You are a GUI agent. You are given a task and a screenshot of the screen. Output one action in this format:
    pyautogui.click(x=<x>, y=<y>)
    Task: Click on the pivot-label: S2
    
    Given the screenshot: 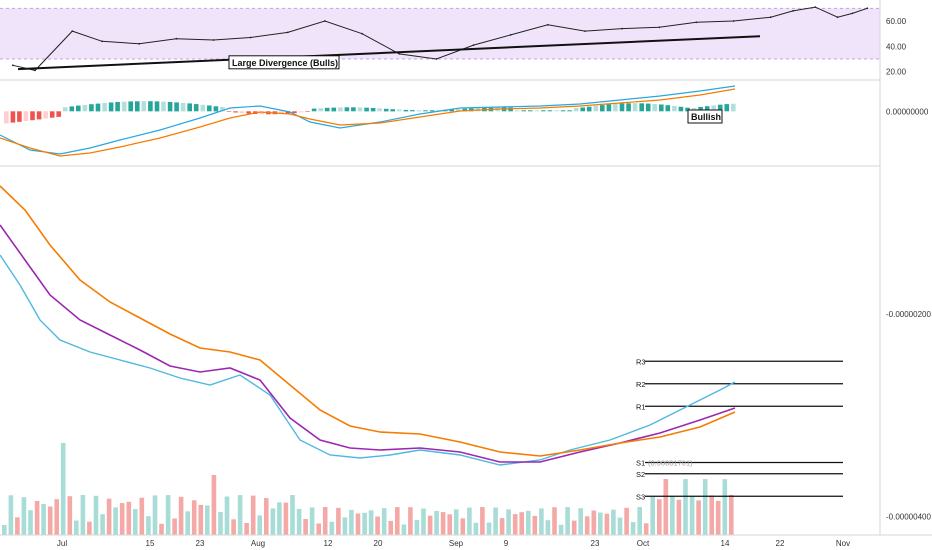 What is the action you would take?
    pyautogui.click(x=640, y=474)
    